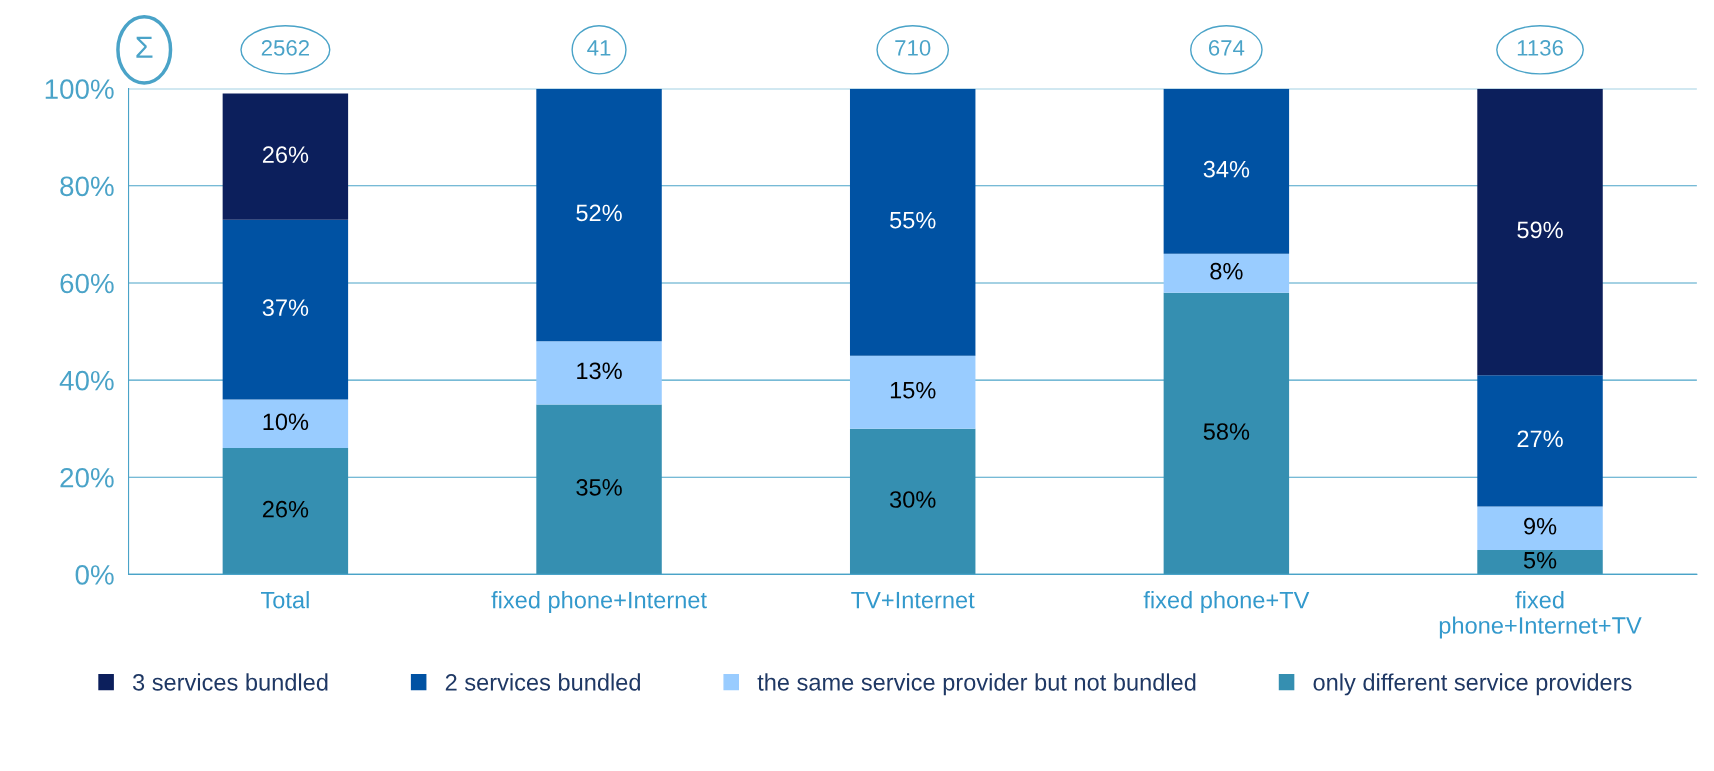  I want to click on data-label: 35%, so click(599, 487).